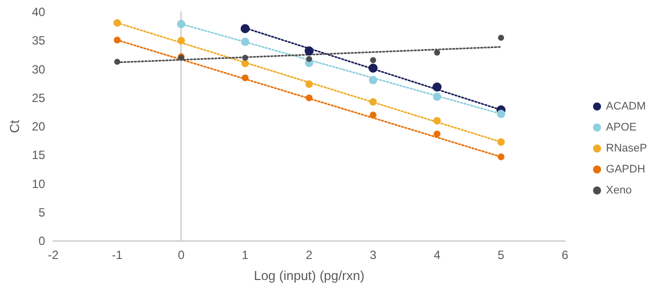  What do you see at coordinates (117, 255) in the screenshot?
I see `x-tick-label: -1` at bounding box center [117, 255].